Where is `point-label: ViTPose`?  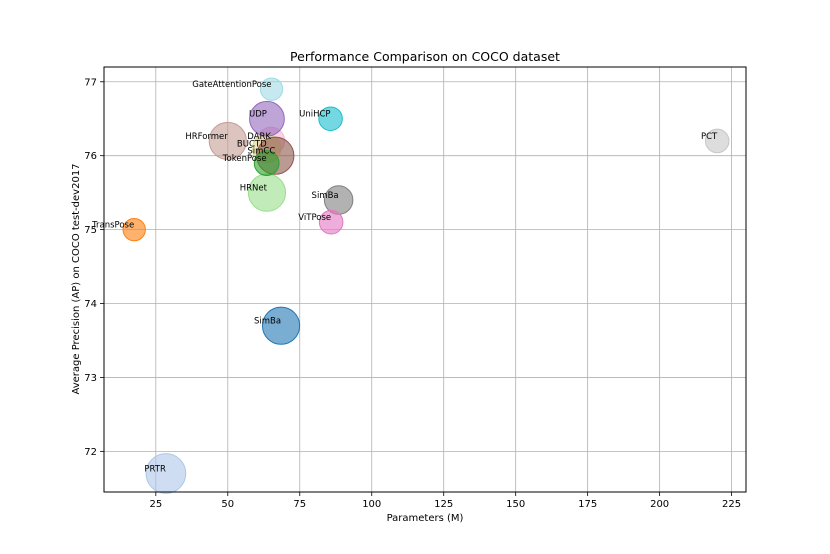
point-label: ViTPose is located at coordinates (314, 218).